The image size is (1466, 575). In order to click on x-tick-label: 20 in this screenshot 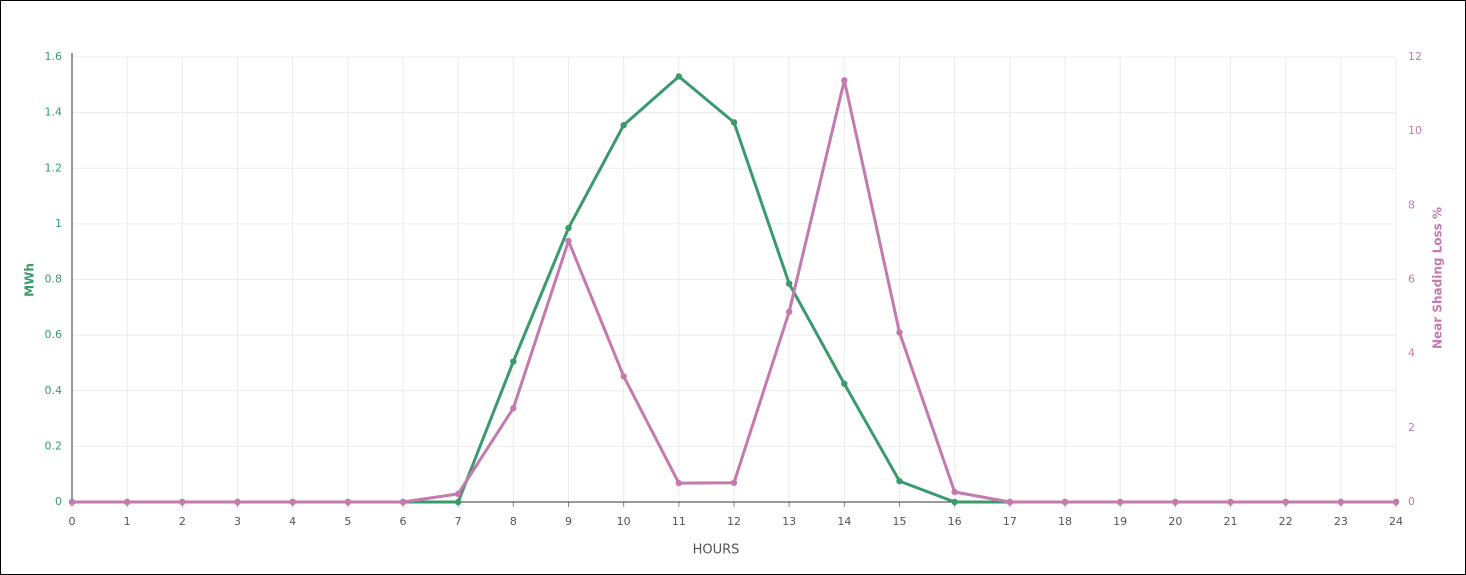, I will do `click(1175, 521)`.